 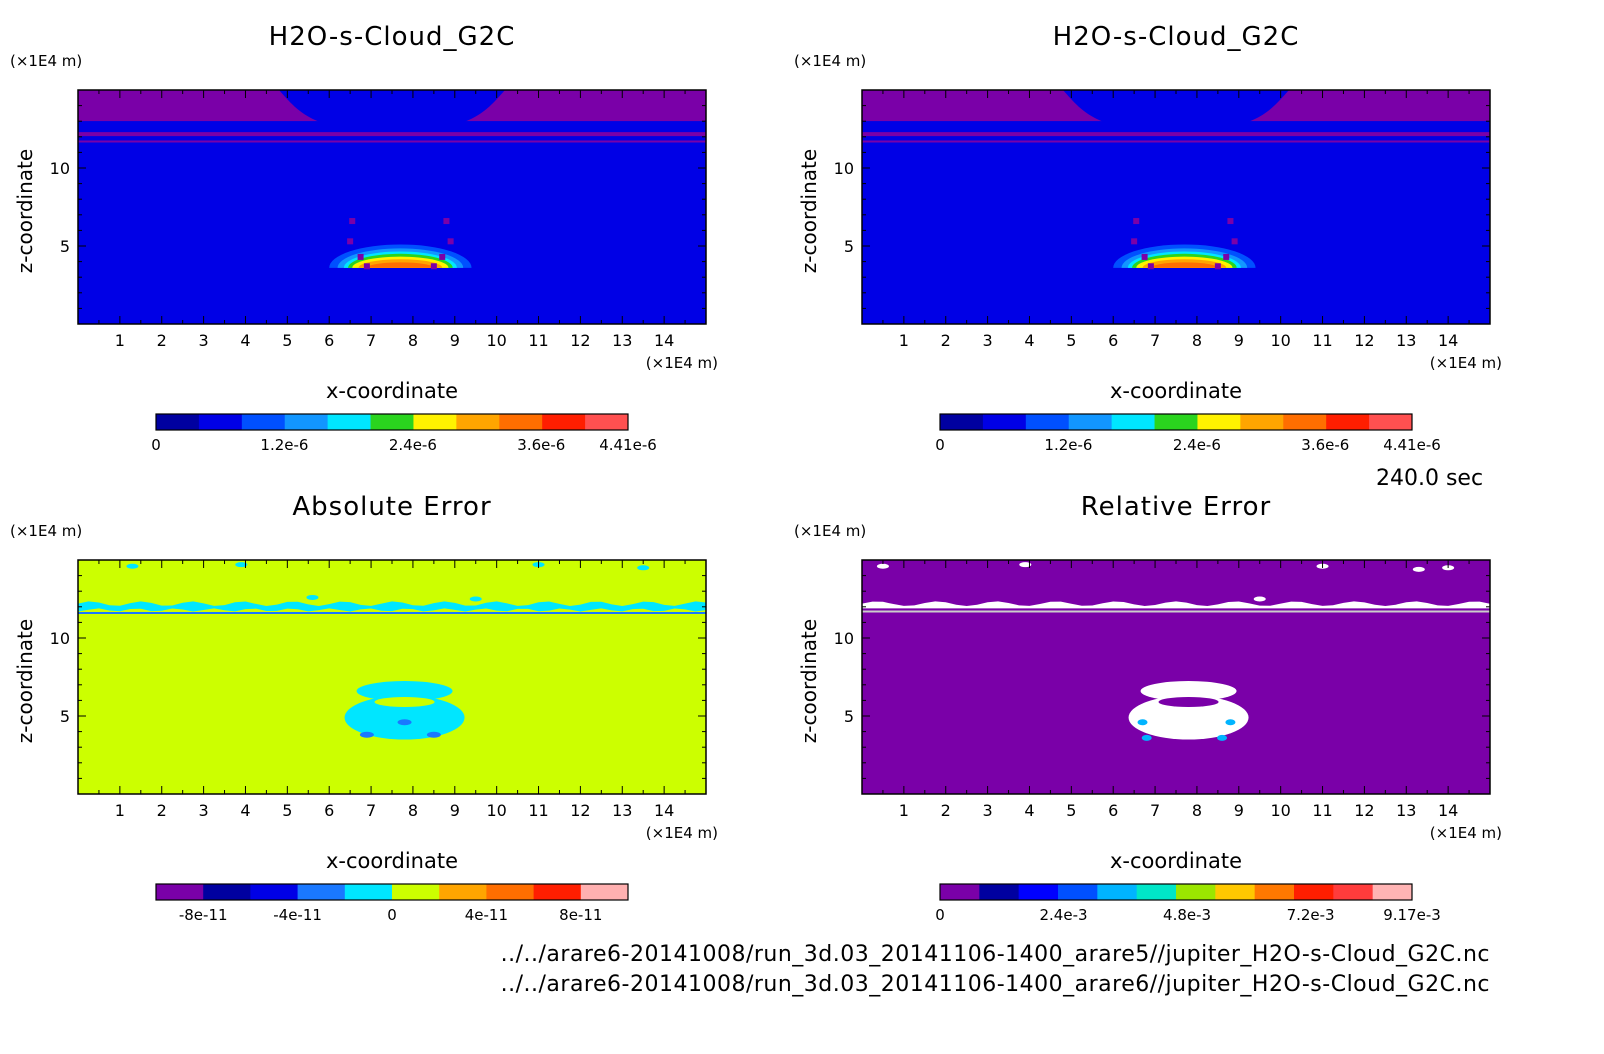 What do you see at coordinates (1068, 445) in the screenshot?
I see `colorbar-label: 1.2e-6` at bounding box center [1068, 445].